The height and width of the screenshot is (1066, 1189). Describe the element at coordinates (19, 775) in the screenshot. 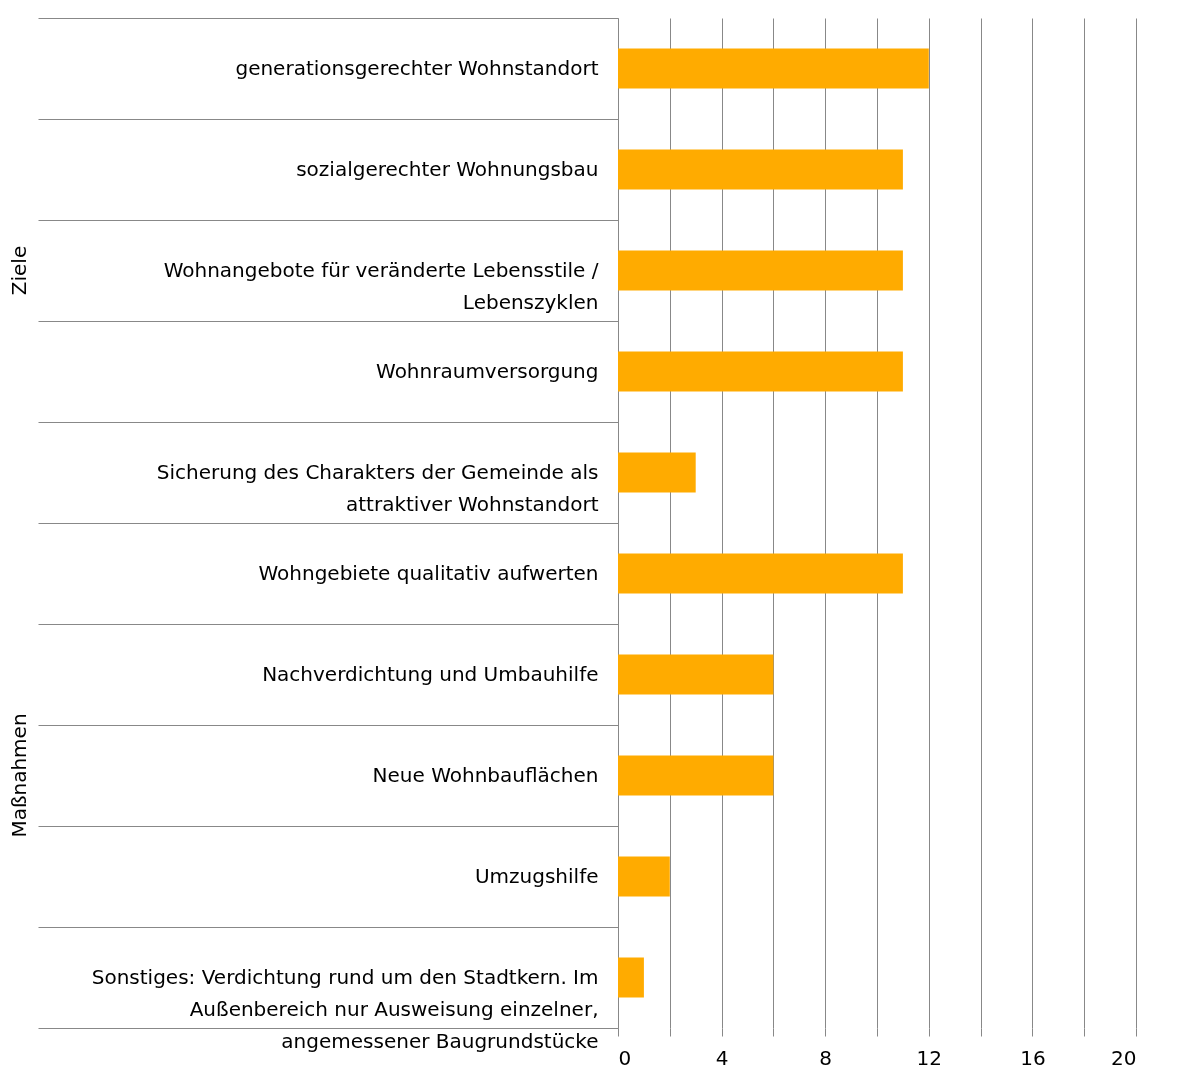

I see `text: Maßnahmen` at that location.